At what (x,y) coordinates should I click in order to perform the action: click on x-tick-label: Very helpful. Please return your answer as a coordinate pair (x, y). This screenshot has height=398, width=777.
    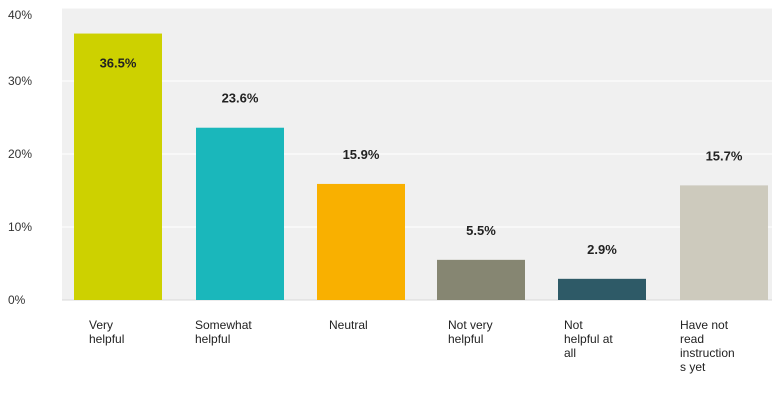
    Looking at the image, I should click on (106, 332).